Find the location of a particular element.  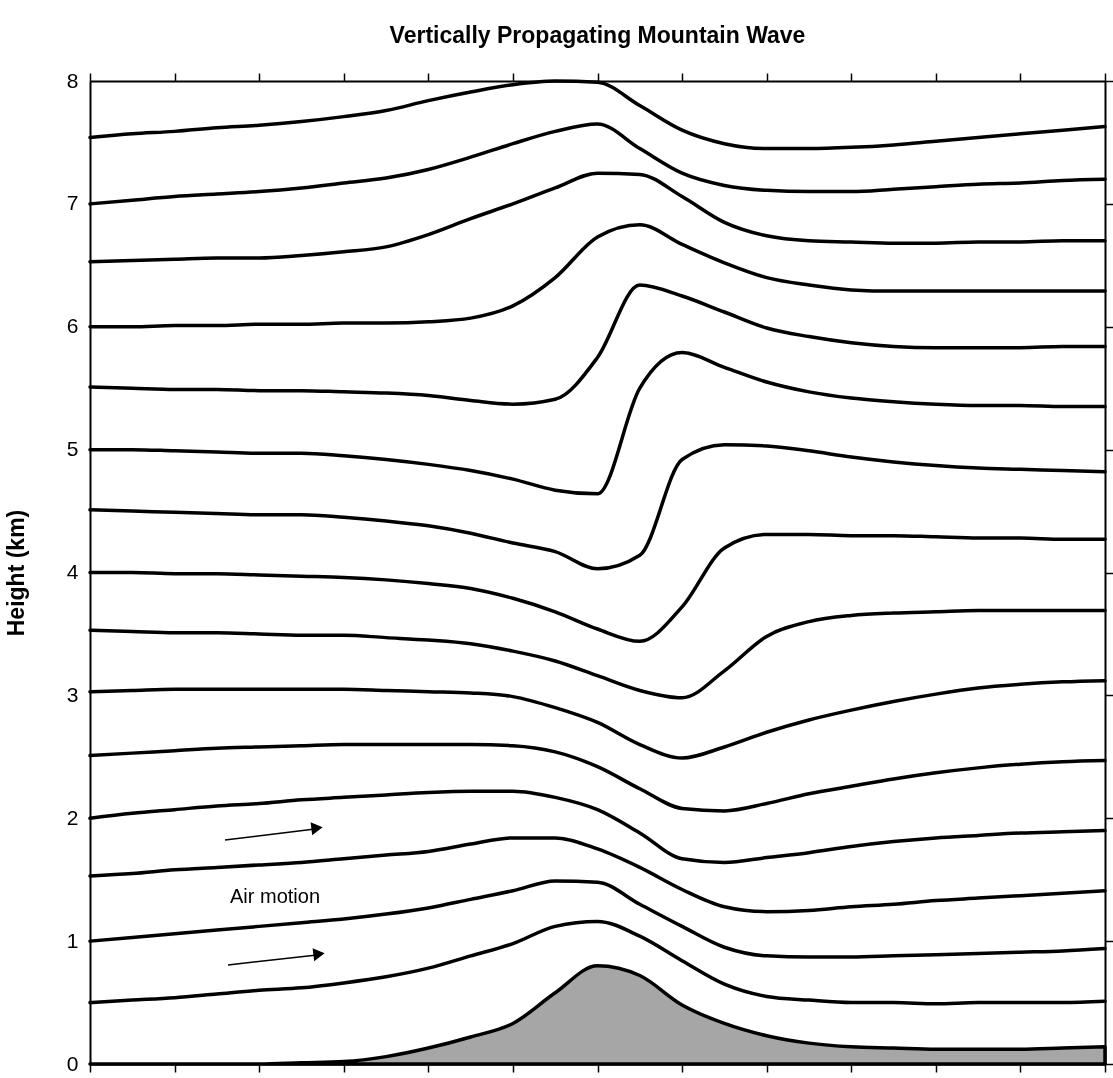

y-tick-label: 5 is located at coordinates (72, 449).